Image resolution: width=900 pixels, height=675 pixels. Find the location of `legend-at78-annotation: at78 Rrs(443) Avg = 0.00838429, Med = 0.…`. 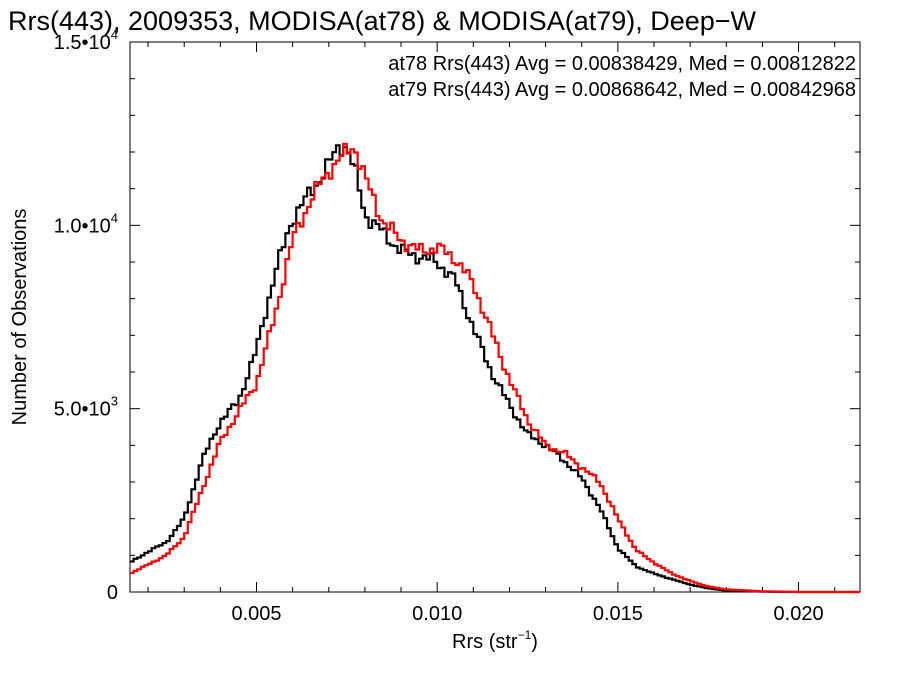

legend-at78-annotation: at78 Rrs(443) Avg = 0.00838429, Med = 0.… is located at coordinates (622, 64).